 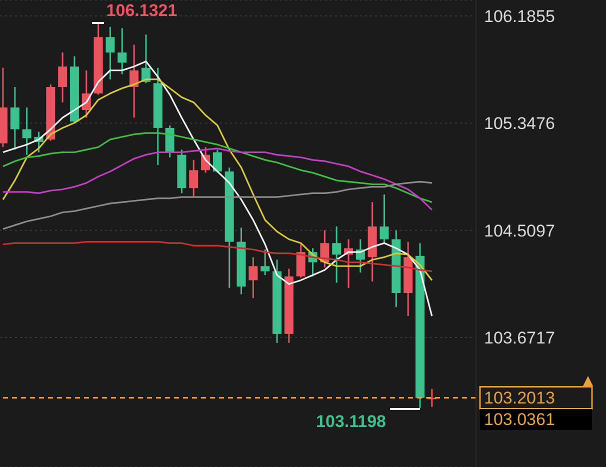 What do you see at coordinates (519, 124) in the screenshot?
I see `y-tick-label: 105.3476` at bounding box center [519, 124].